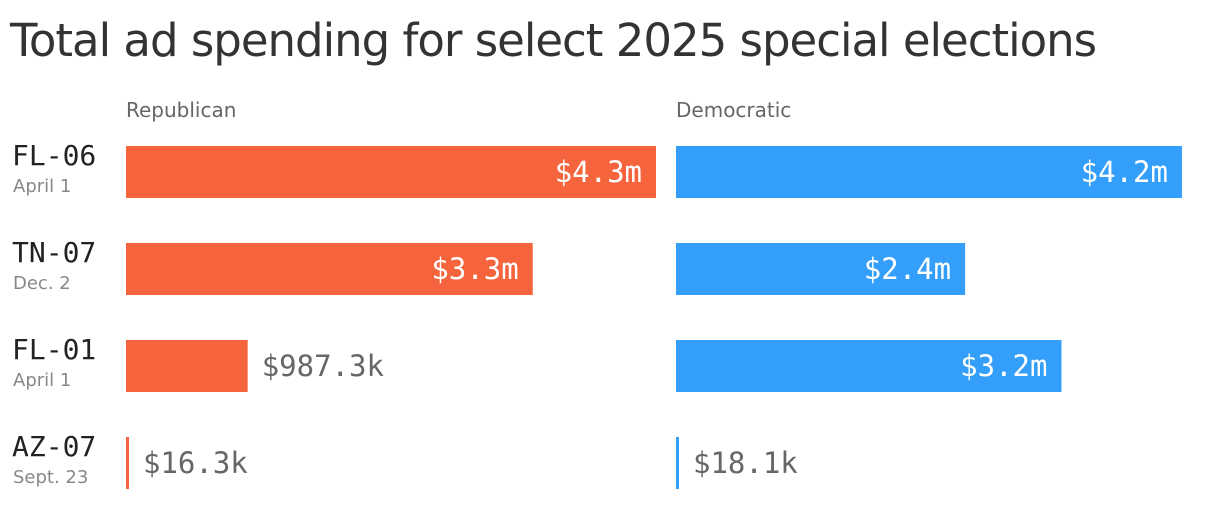 This screenshot has width=1220, height=512. Describe the element at coordinates (474, 269) in the screenshot. I see `value-label-republican-tn-07: $3.3m` at that location.